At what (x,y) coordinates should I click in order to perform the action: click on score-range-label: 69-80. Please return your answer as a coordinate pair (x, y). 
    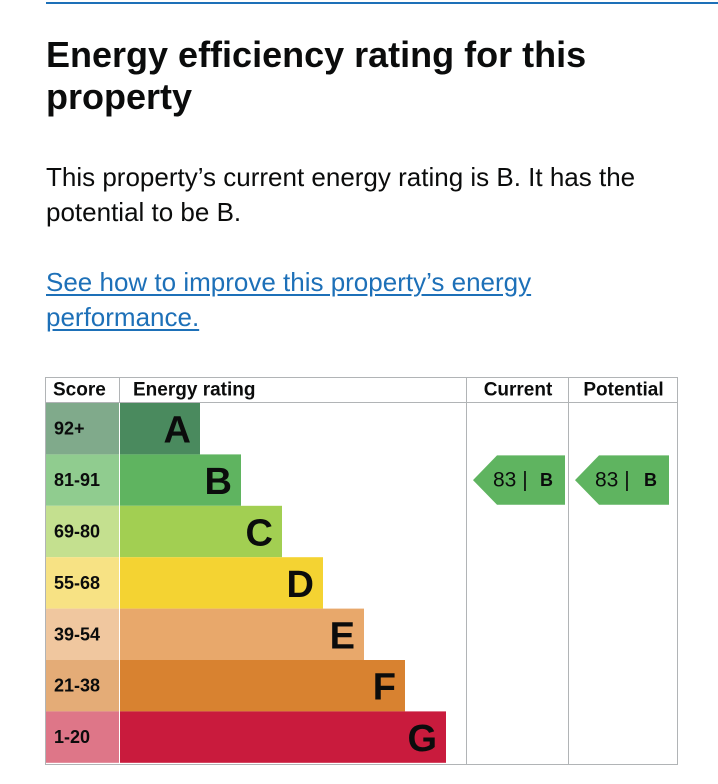
    Looking at the image, I should click on (77, 532).